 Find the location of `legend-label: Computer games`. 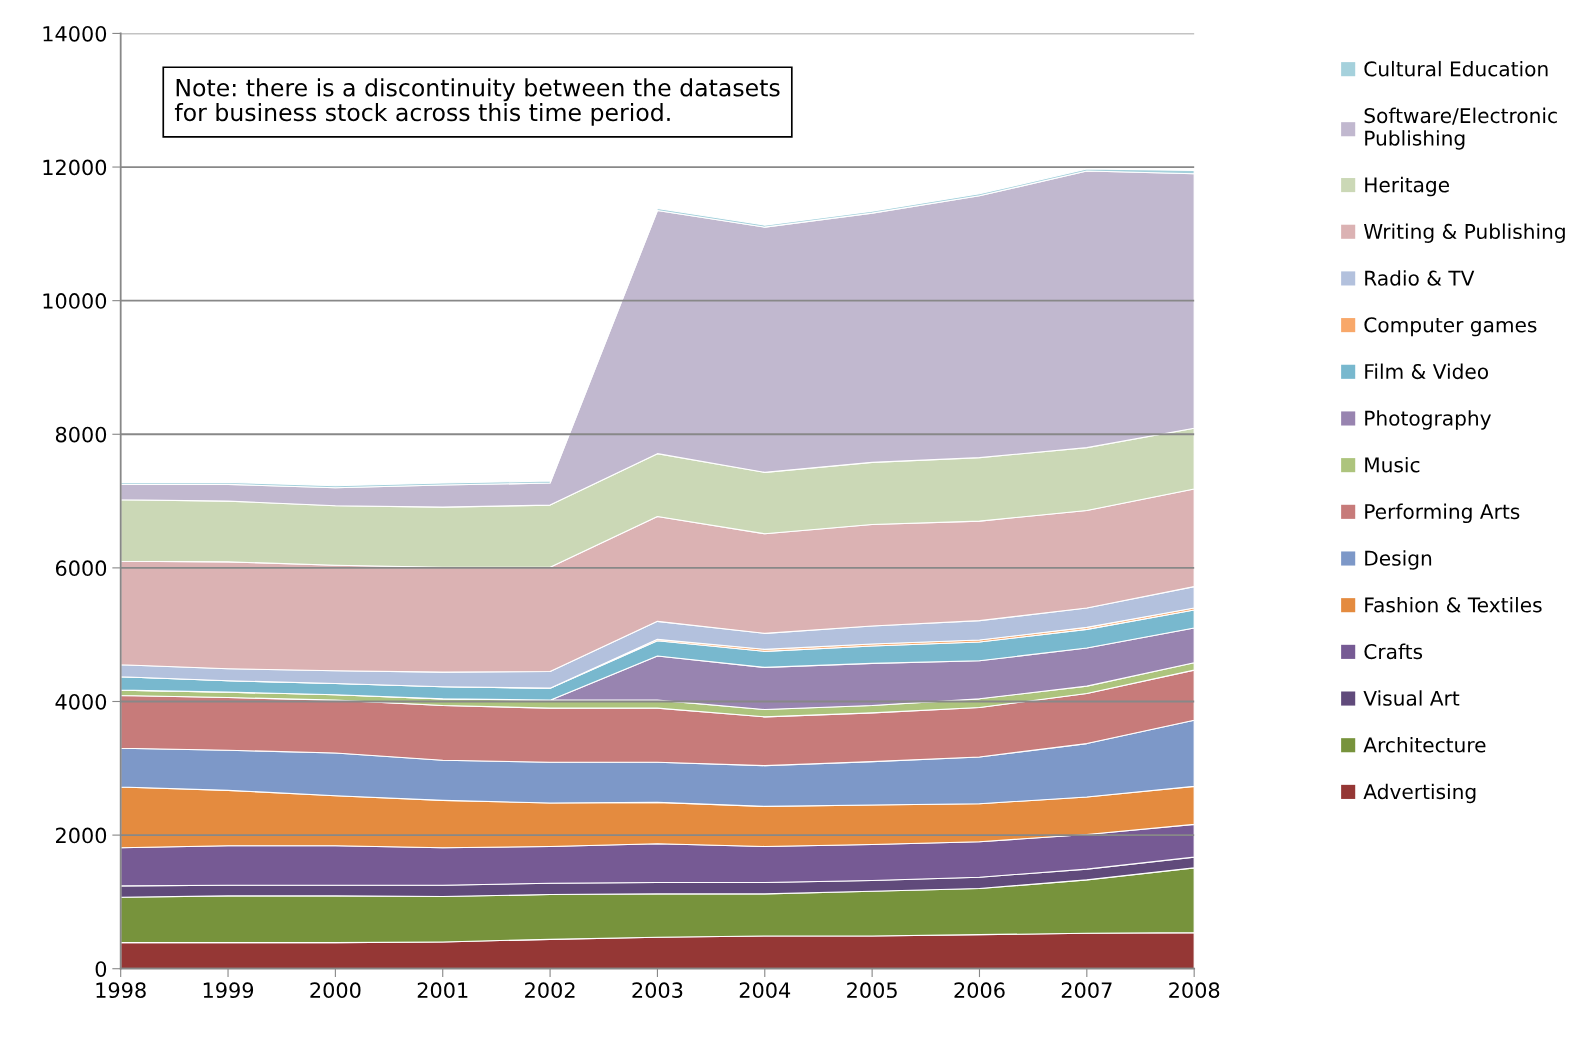

legend-label: Computer games is located at coordinates (1450, 327).